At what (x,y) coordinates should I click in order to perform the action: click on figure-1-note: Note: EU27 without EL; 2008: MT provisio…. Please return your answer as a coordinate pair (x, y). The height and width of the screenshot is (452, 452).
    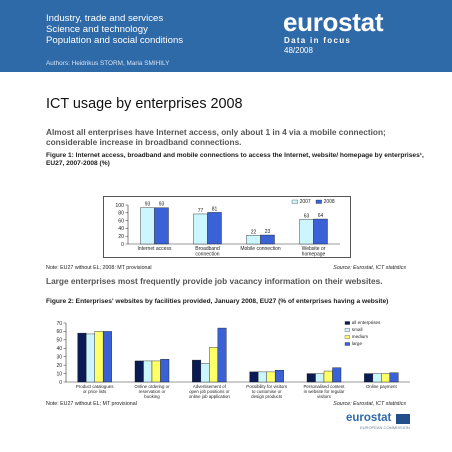
    Looking at the image, I should click on (99, 268).